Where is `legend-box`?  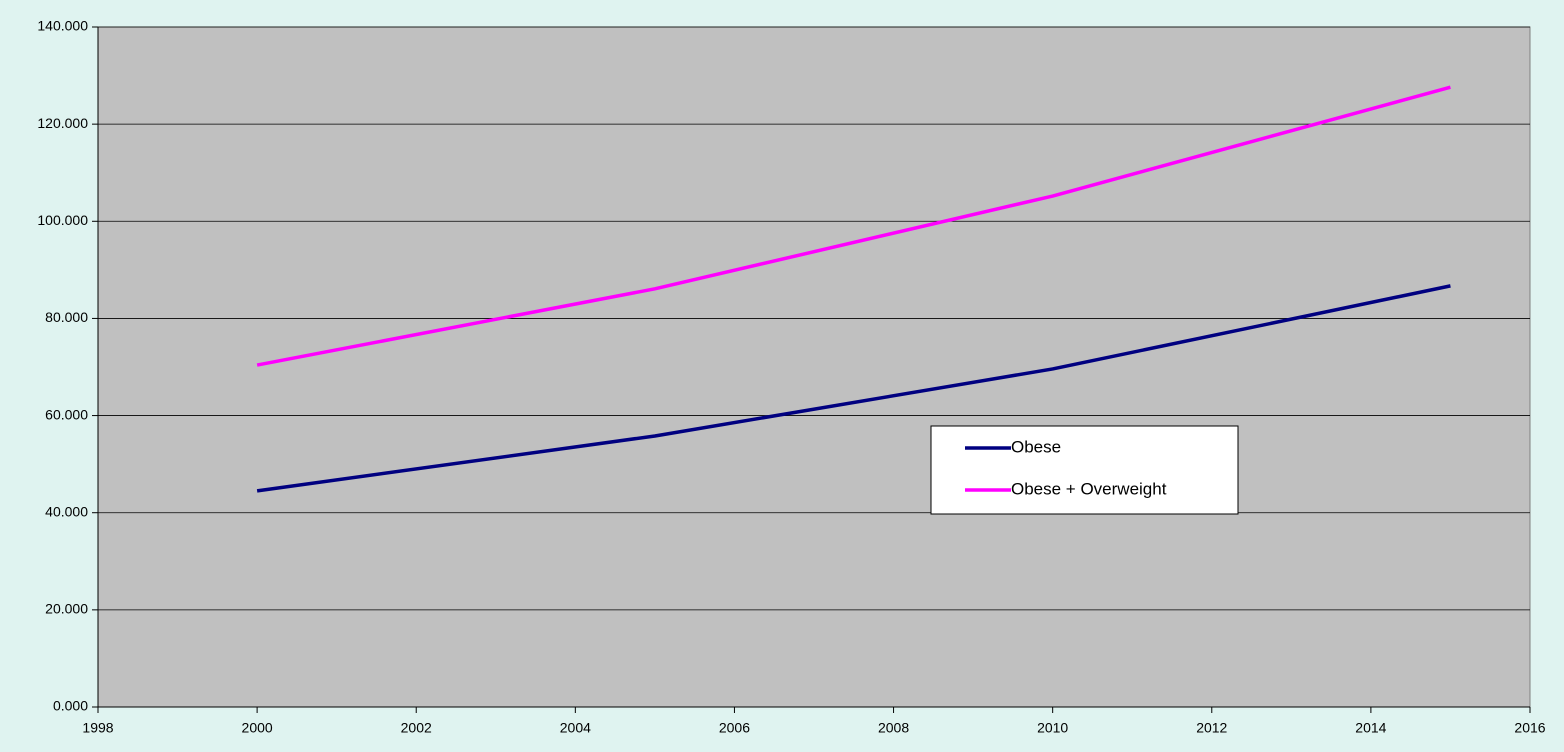 legend-box is located at coordinates (1084, 470).